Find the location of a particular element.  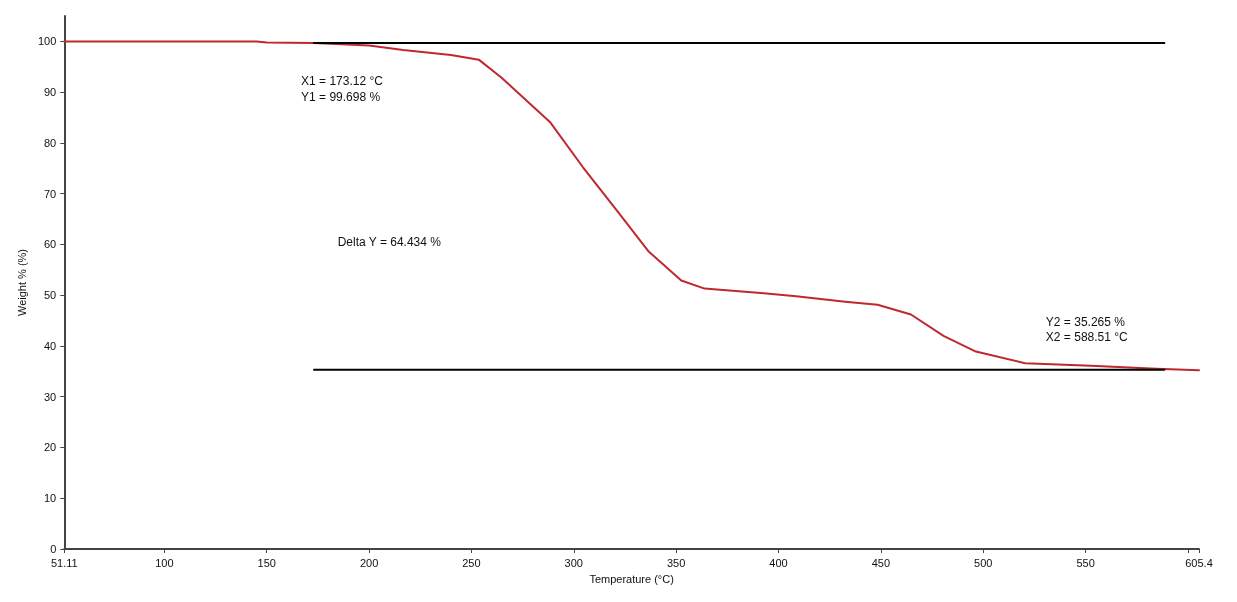

x-tick-label: 605.4 is located at coordinates (1199, 562).